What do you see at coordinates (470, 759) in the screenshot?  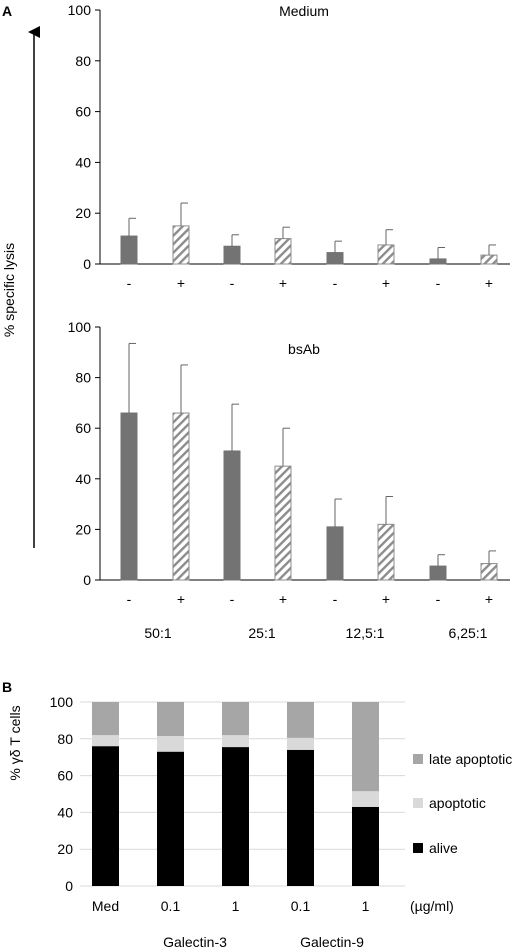 I see `legend-label: late apoptotic` at bounding box center [470, 759].